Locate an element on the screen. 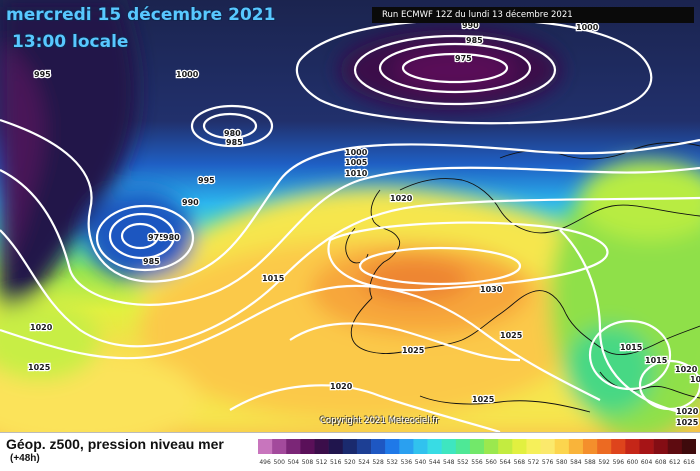 The width and height of the screenshot is (700, 471). forecast-lead-time: (+48h) is located at coordinates (25, 458).